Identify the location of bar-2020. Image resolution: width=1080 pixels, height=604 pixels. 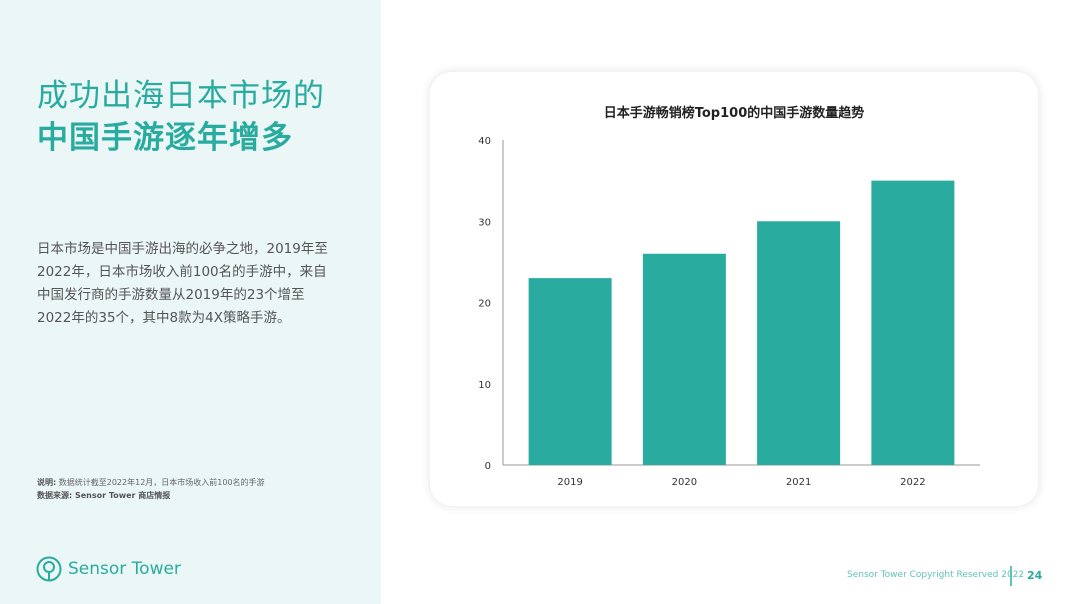
(684, 359).